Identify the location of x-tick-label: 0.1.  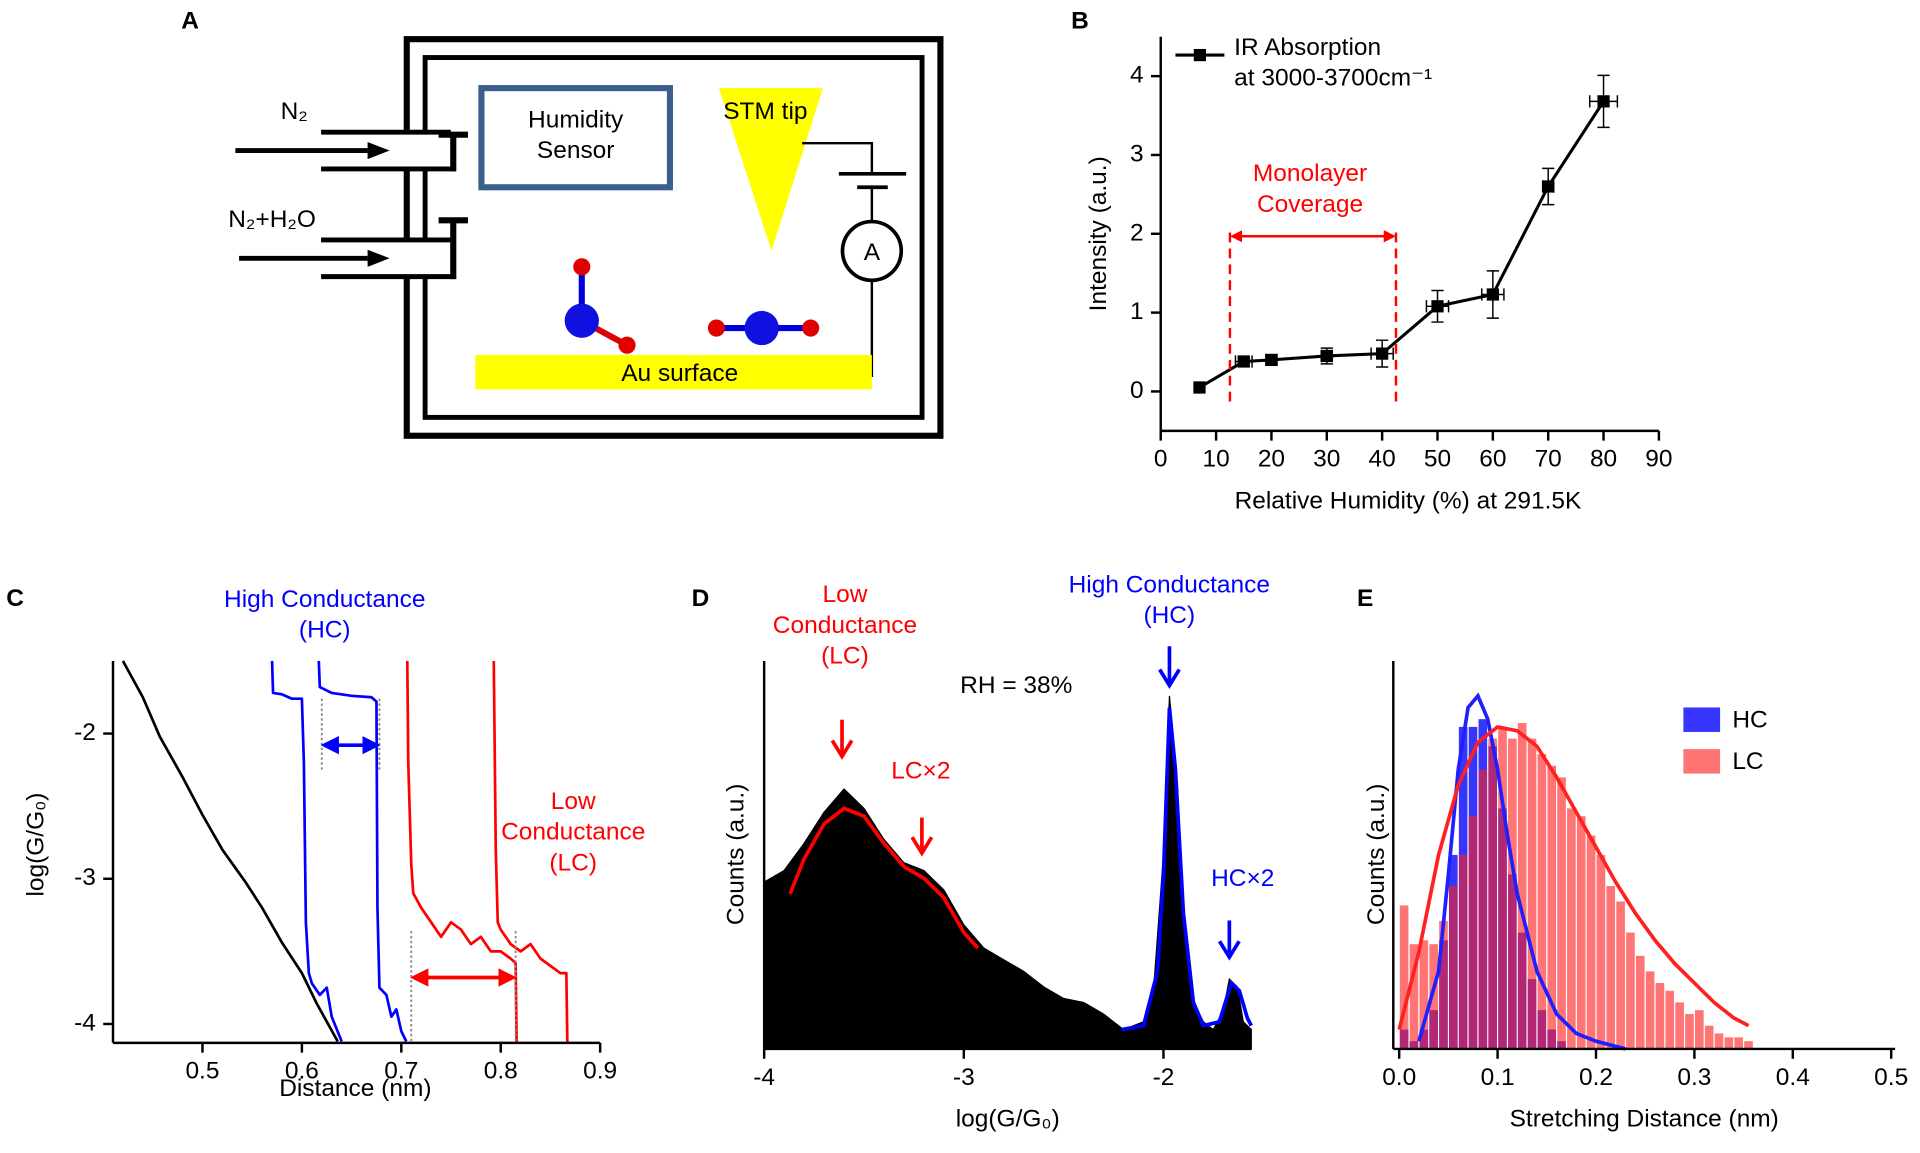
(1498, 1077).